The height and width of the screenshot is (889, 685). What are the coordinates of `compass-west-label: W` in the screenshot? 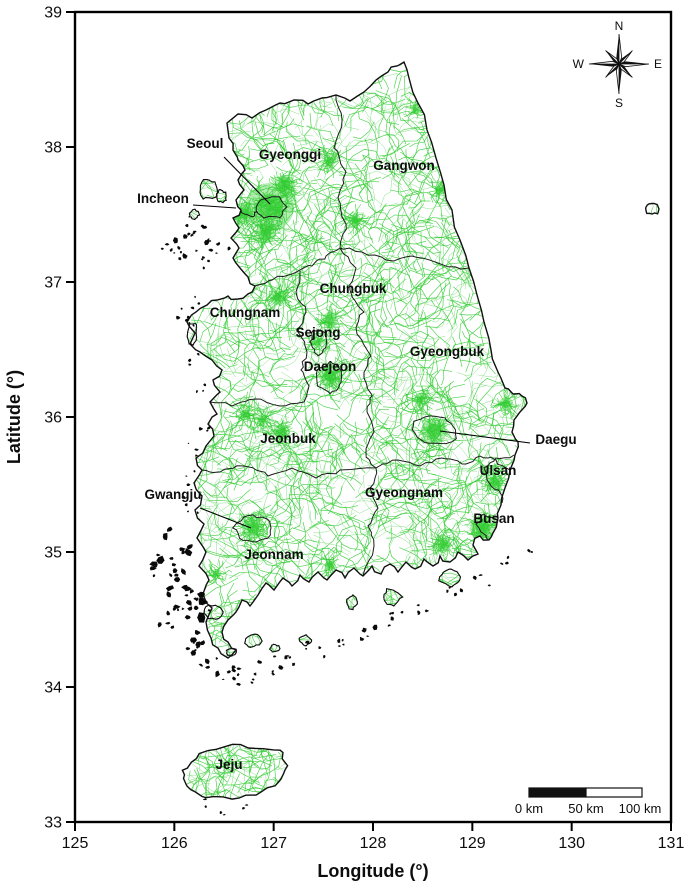 It's located at (579, 64).